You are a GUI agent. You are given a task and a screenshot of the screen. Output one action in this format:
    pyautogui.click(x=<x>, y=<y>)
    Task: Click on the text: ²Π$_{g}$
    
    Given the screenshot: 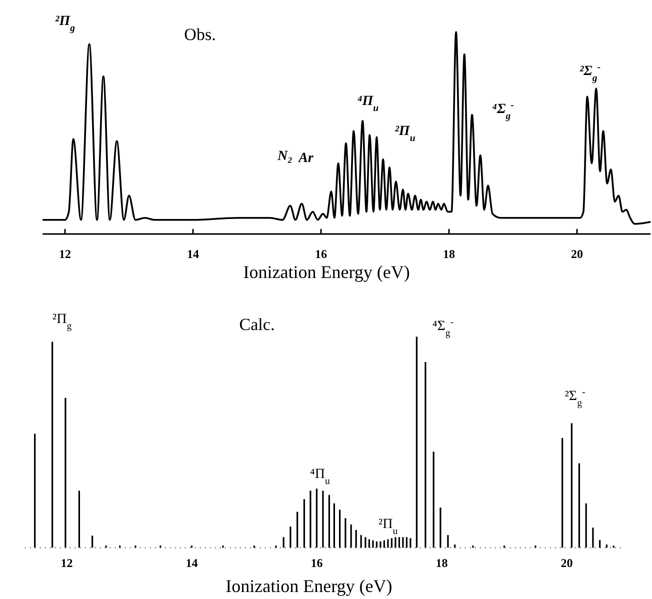 What is the action you would take?
    pyautogui.click(x=62, y=322)
    